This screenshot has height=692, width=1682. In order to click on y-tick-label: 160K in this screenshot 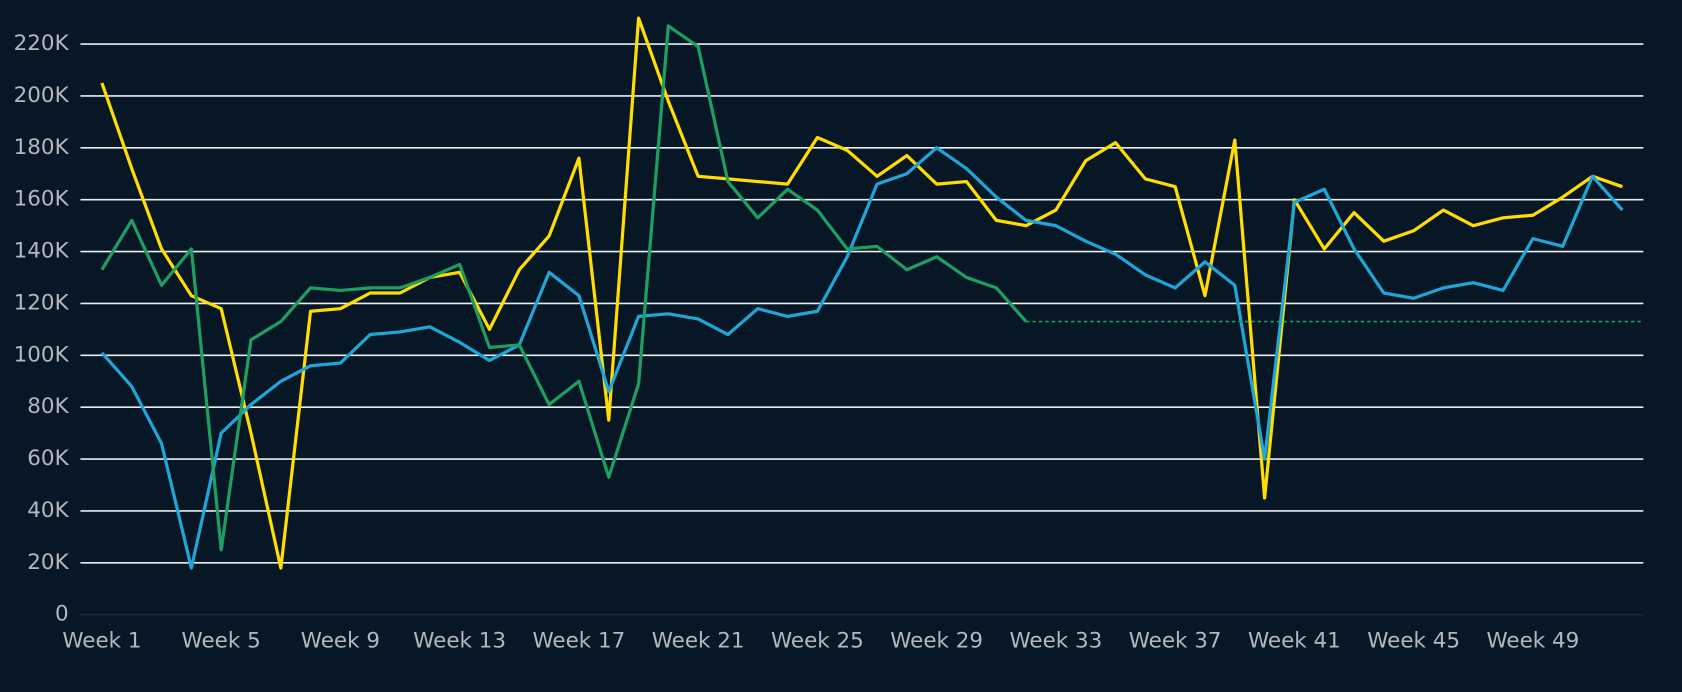, I will do `click(42, 199)`.